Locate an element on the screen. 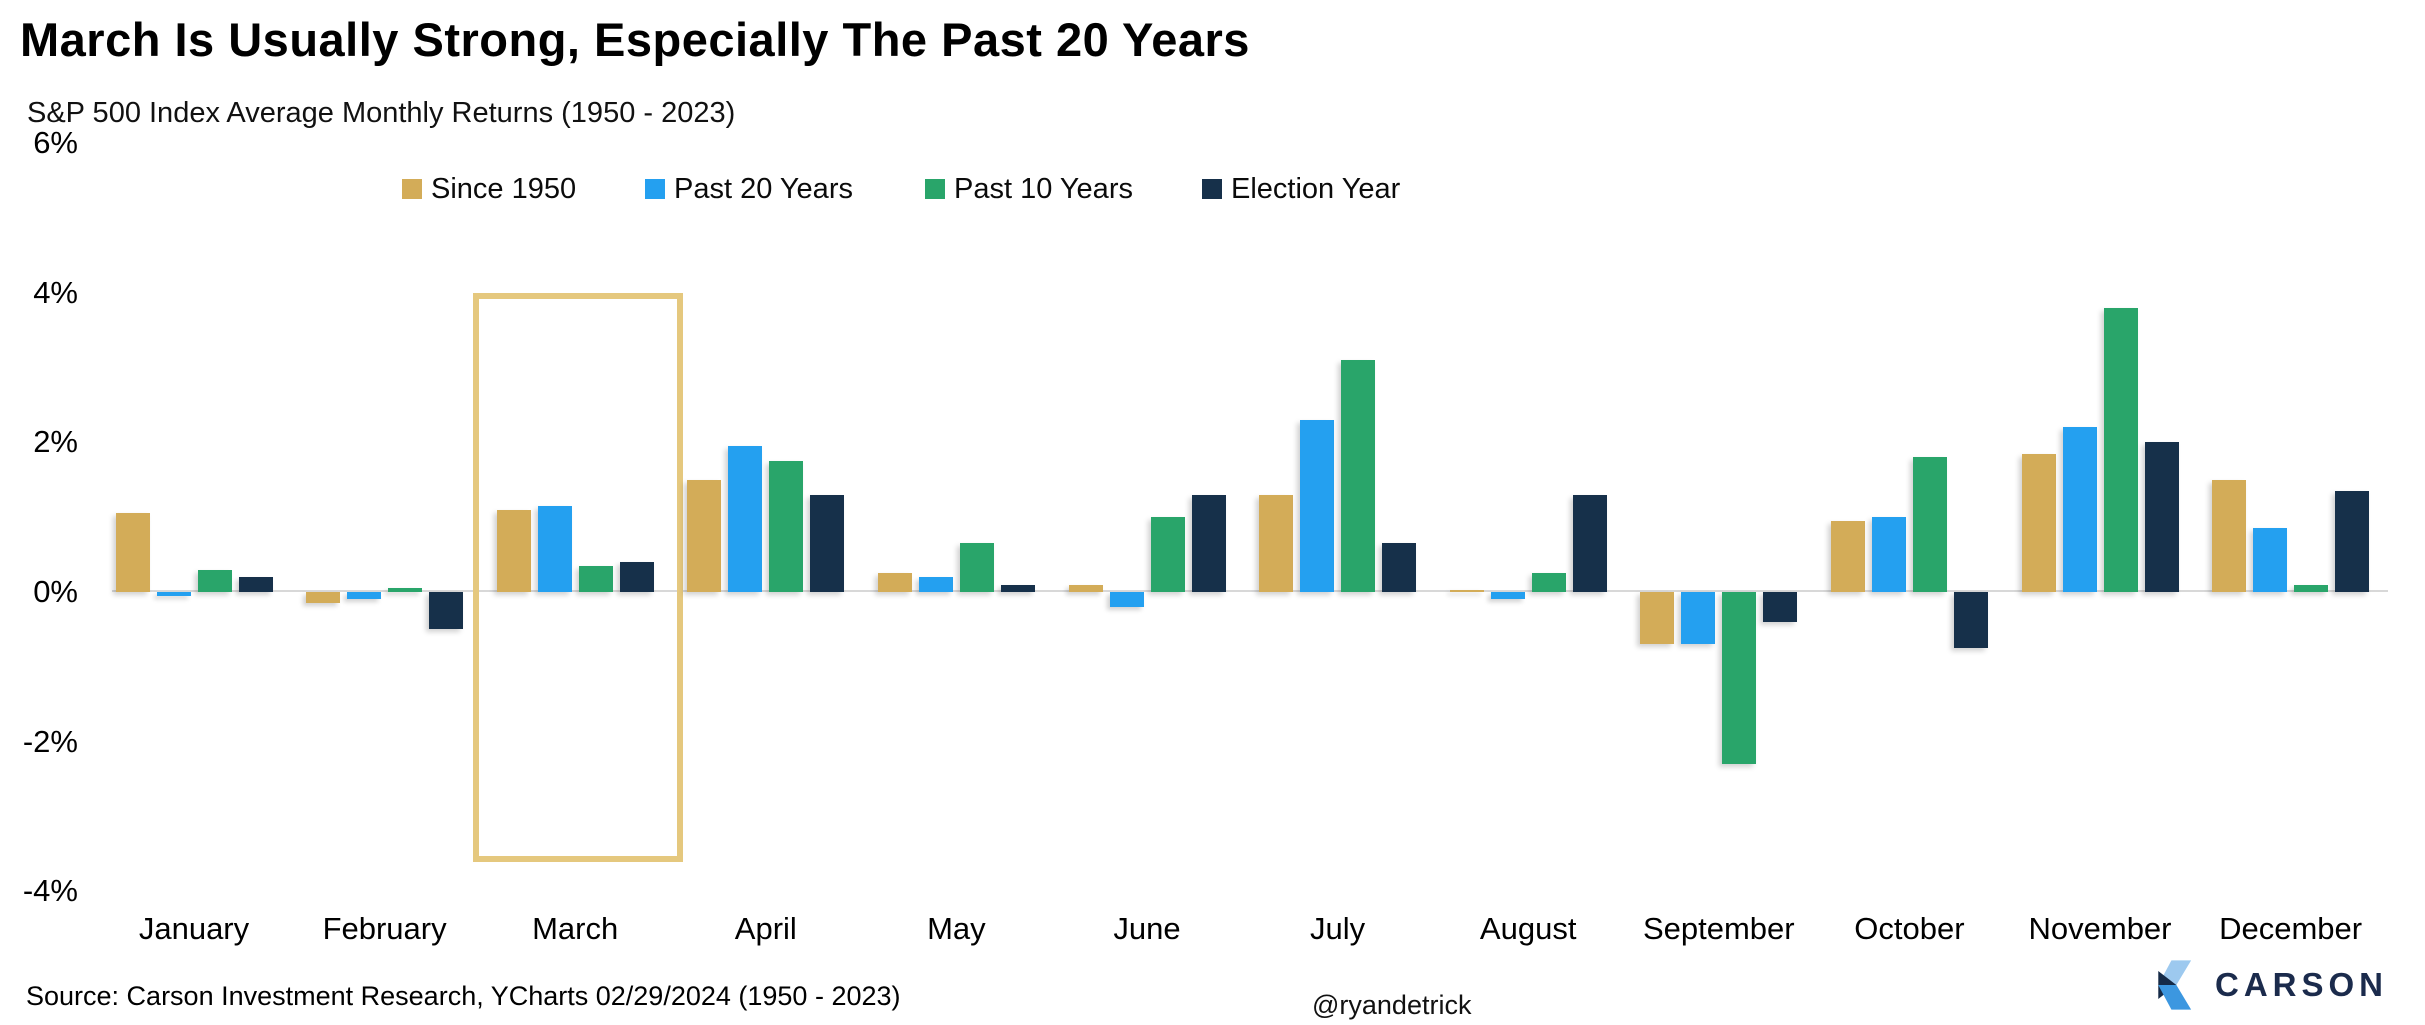 The image size is (2425, 1025). bar-past-20-years-november is located at coordinates (2079, 509).